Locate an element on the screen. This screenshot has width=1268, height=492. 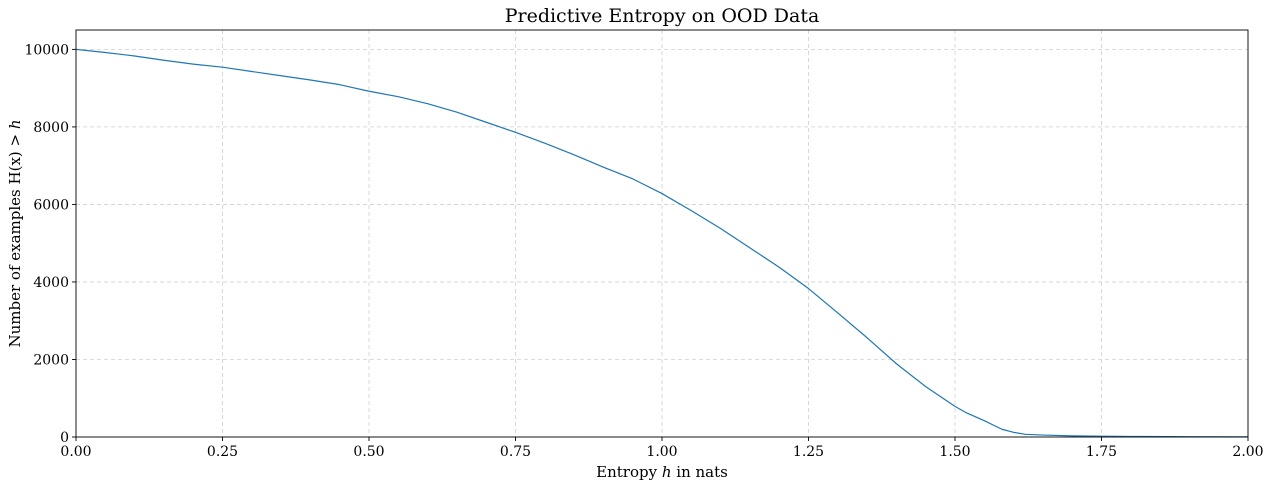
x-axis-label-suffix: in nats is located at coordinates (700, 472).